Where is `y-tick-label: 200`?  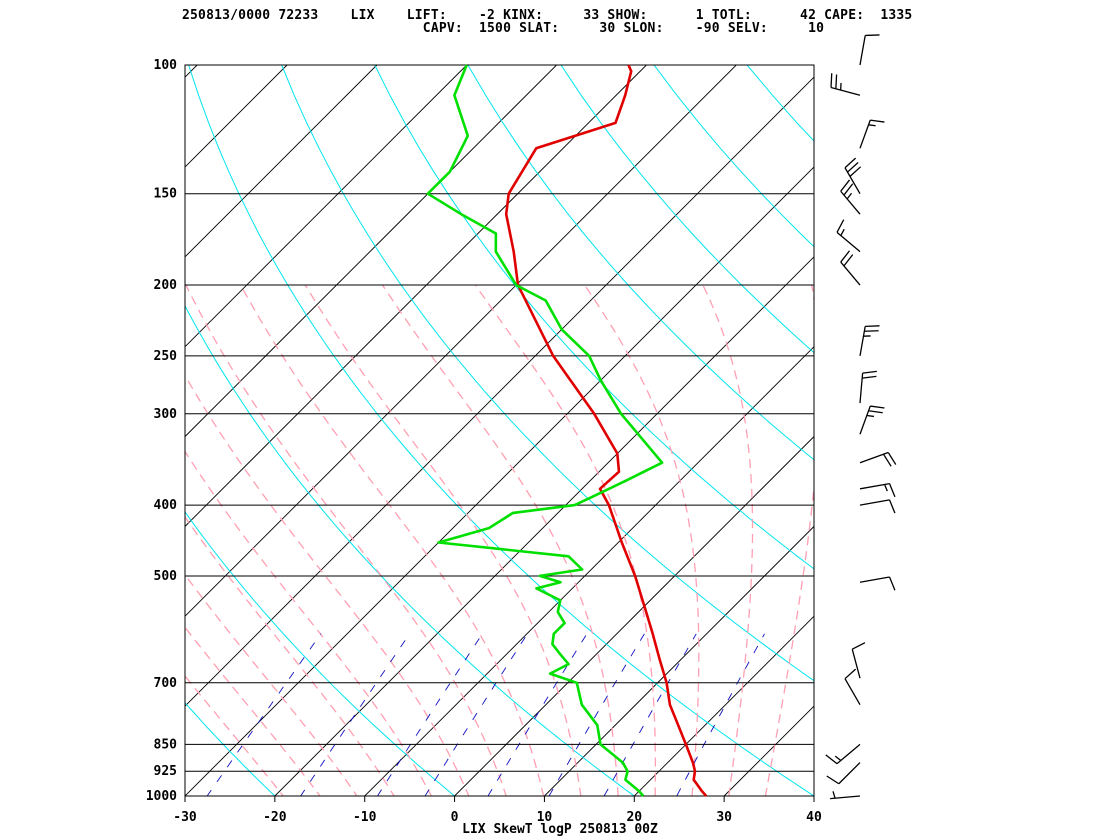
y-tick-label: 200 is located at coordinates (166, 285).